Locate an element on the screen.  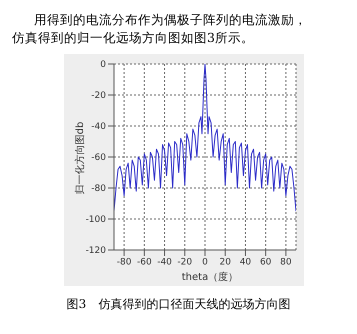
x-axis-title: theta（度） is located at coordinates (210, 277).